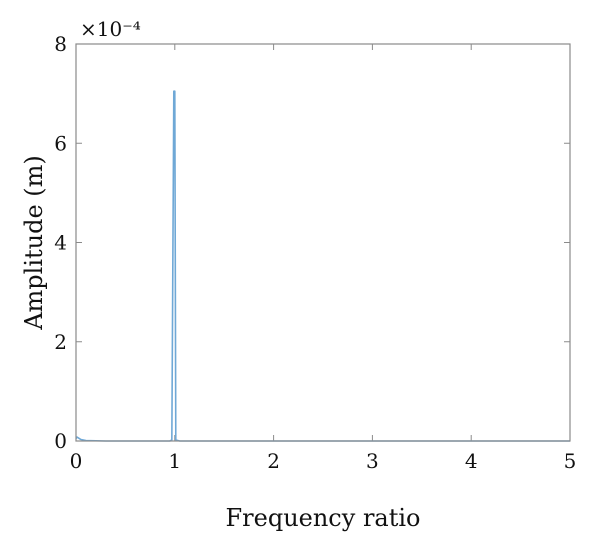  Describe the element at coordinates (60, 243) in the screenshot. I see `y-tick-label: 4` at that location.